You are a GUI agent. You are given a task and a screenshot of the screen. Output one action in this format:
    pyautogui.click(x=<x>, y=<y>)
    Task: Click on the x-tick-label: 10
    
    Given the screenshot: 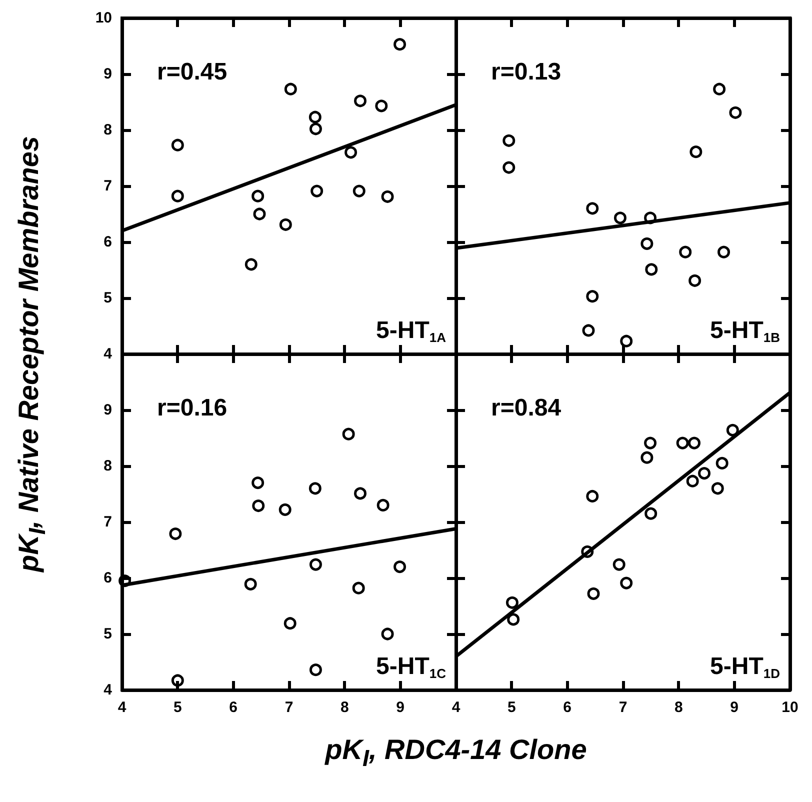 What is the action you would take?
    pyautogui.click(x=790, y=707)
    